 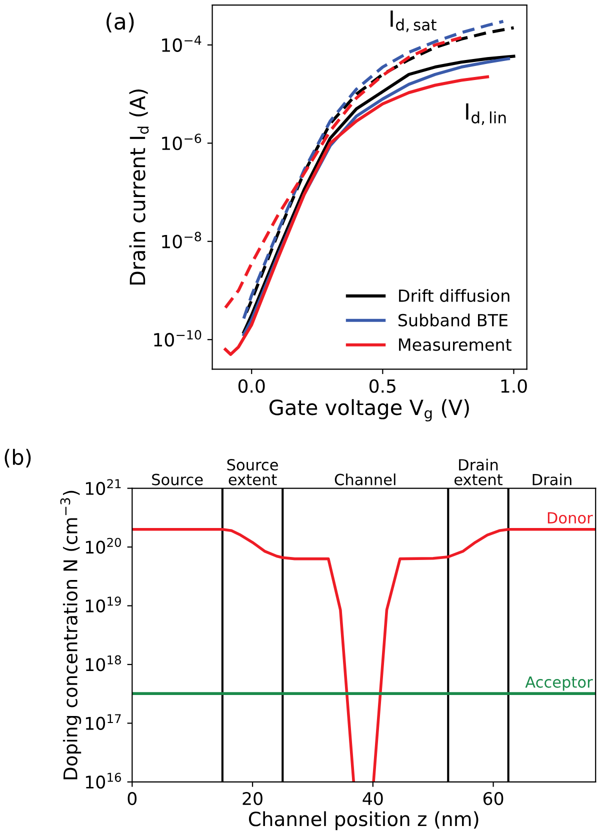 I want to click on x-axis-title: Channel position z (nm), so click(x=363, y=820).